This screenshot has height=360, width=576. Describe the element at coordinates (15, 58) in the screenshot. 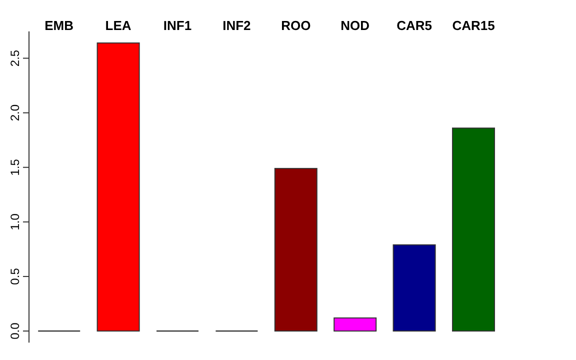

I see `y-tick-label: 2.5` at that location.